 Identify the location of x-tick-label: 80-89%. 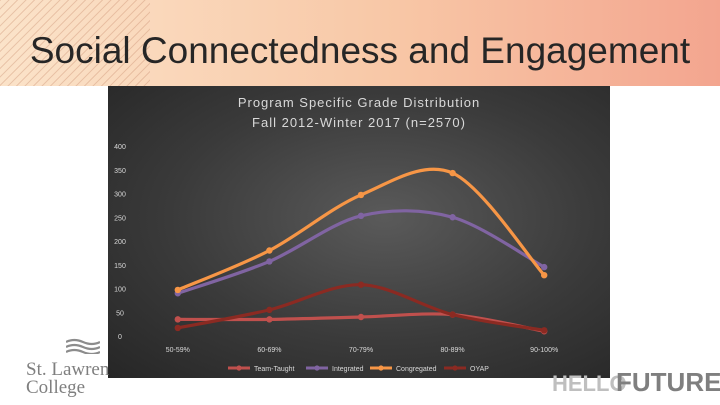
(453, 350).